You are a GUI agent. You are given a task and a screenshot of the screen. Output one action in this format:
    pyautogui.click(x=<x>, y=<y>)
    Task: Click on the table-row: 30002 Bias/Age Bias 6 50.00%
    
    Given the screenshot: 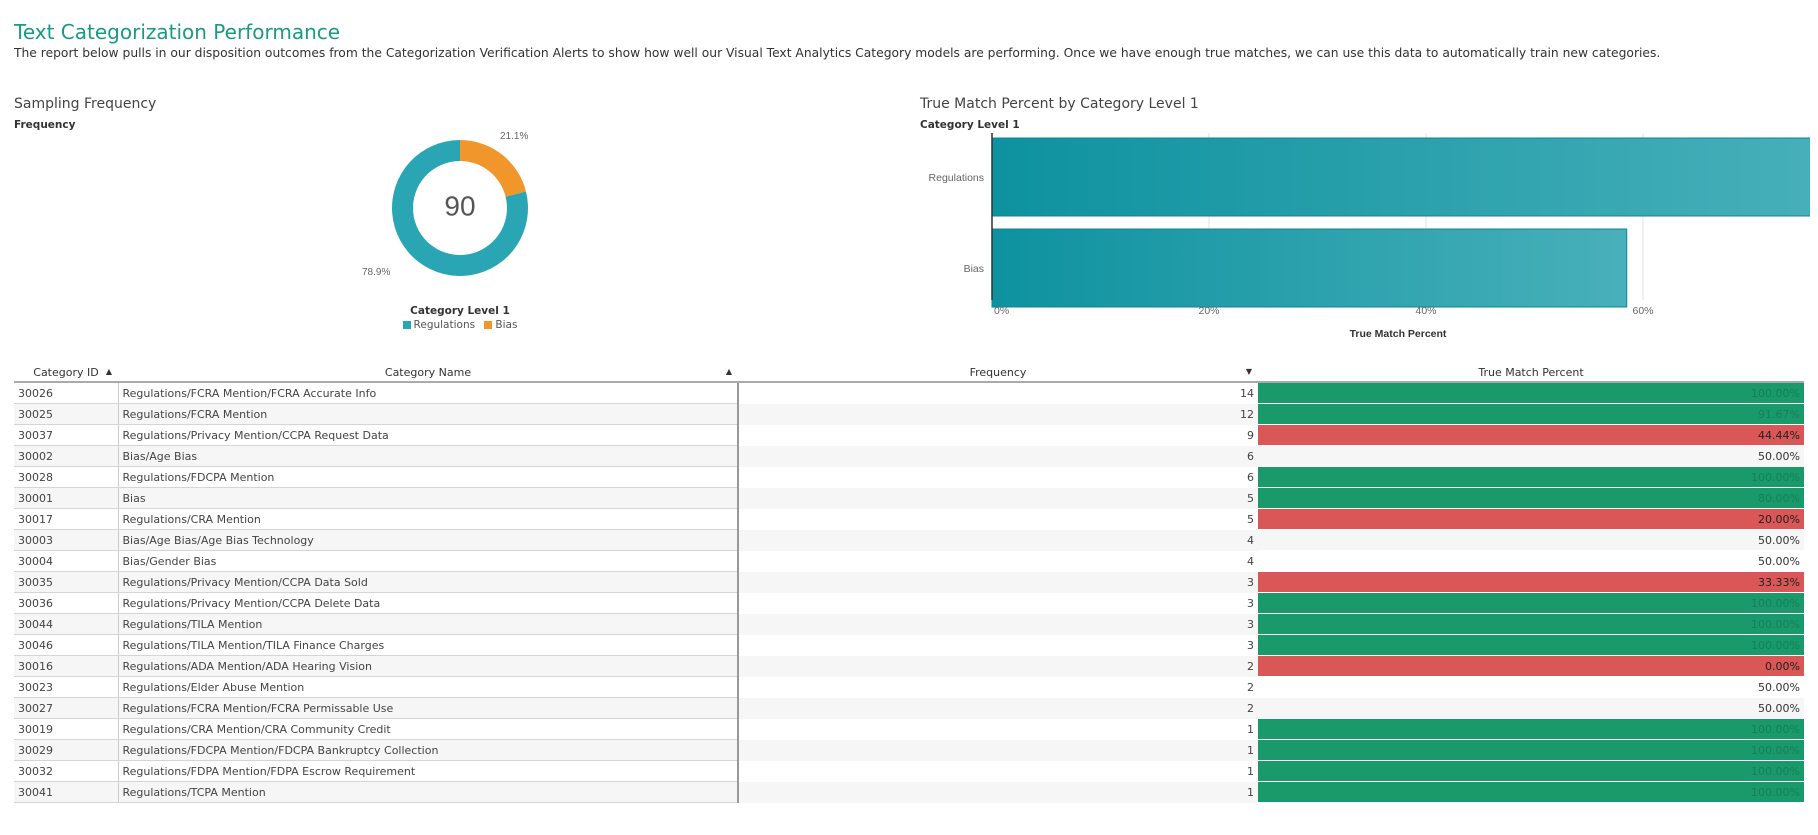 What is the action you would take?
    pyautogui.click(x=909, y=456)
    